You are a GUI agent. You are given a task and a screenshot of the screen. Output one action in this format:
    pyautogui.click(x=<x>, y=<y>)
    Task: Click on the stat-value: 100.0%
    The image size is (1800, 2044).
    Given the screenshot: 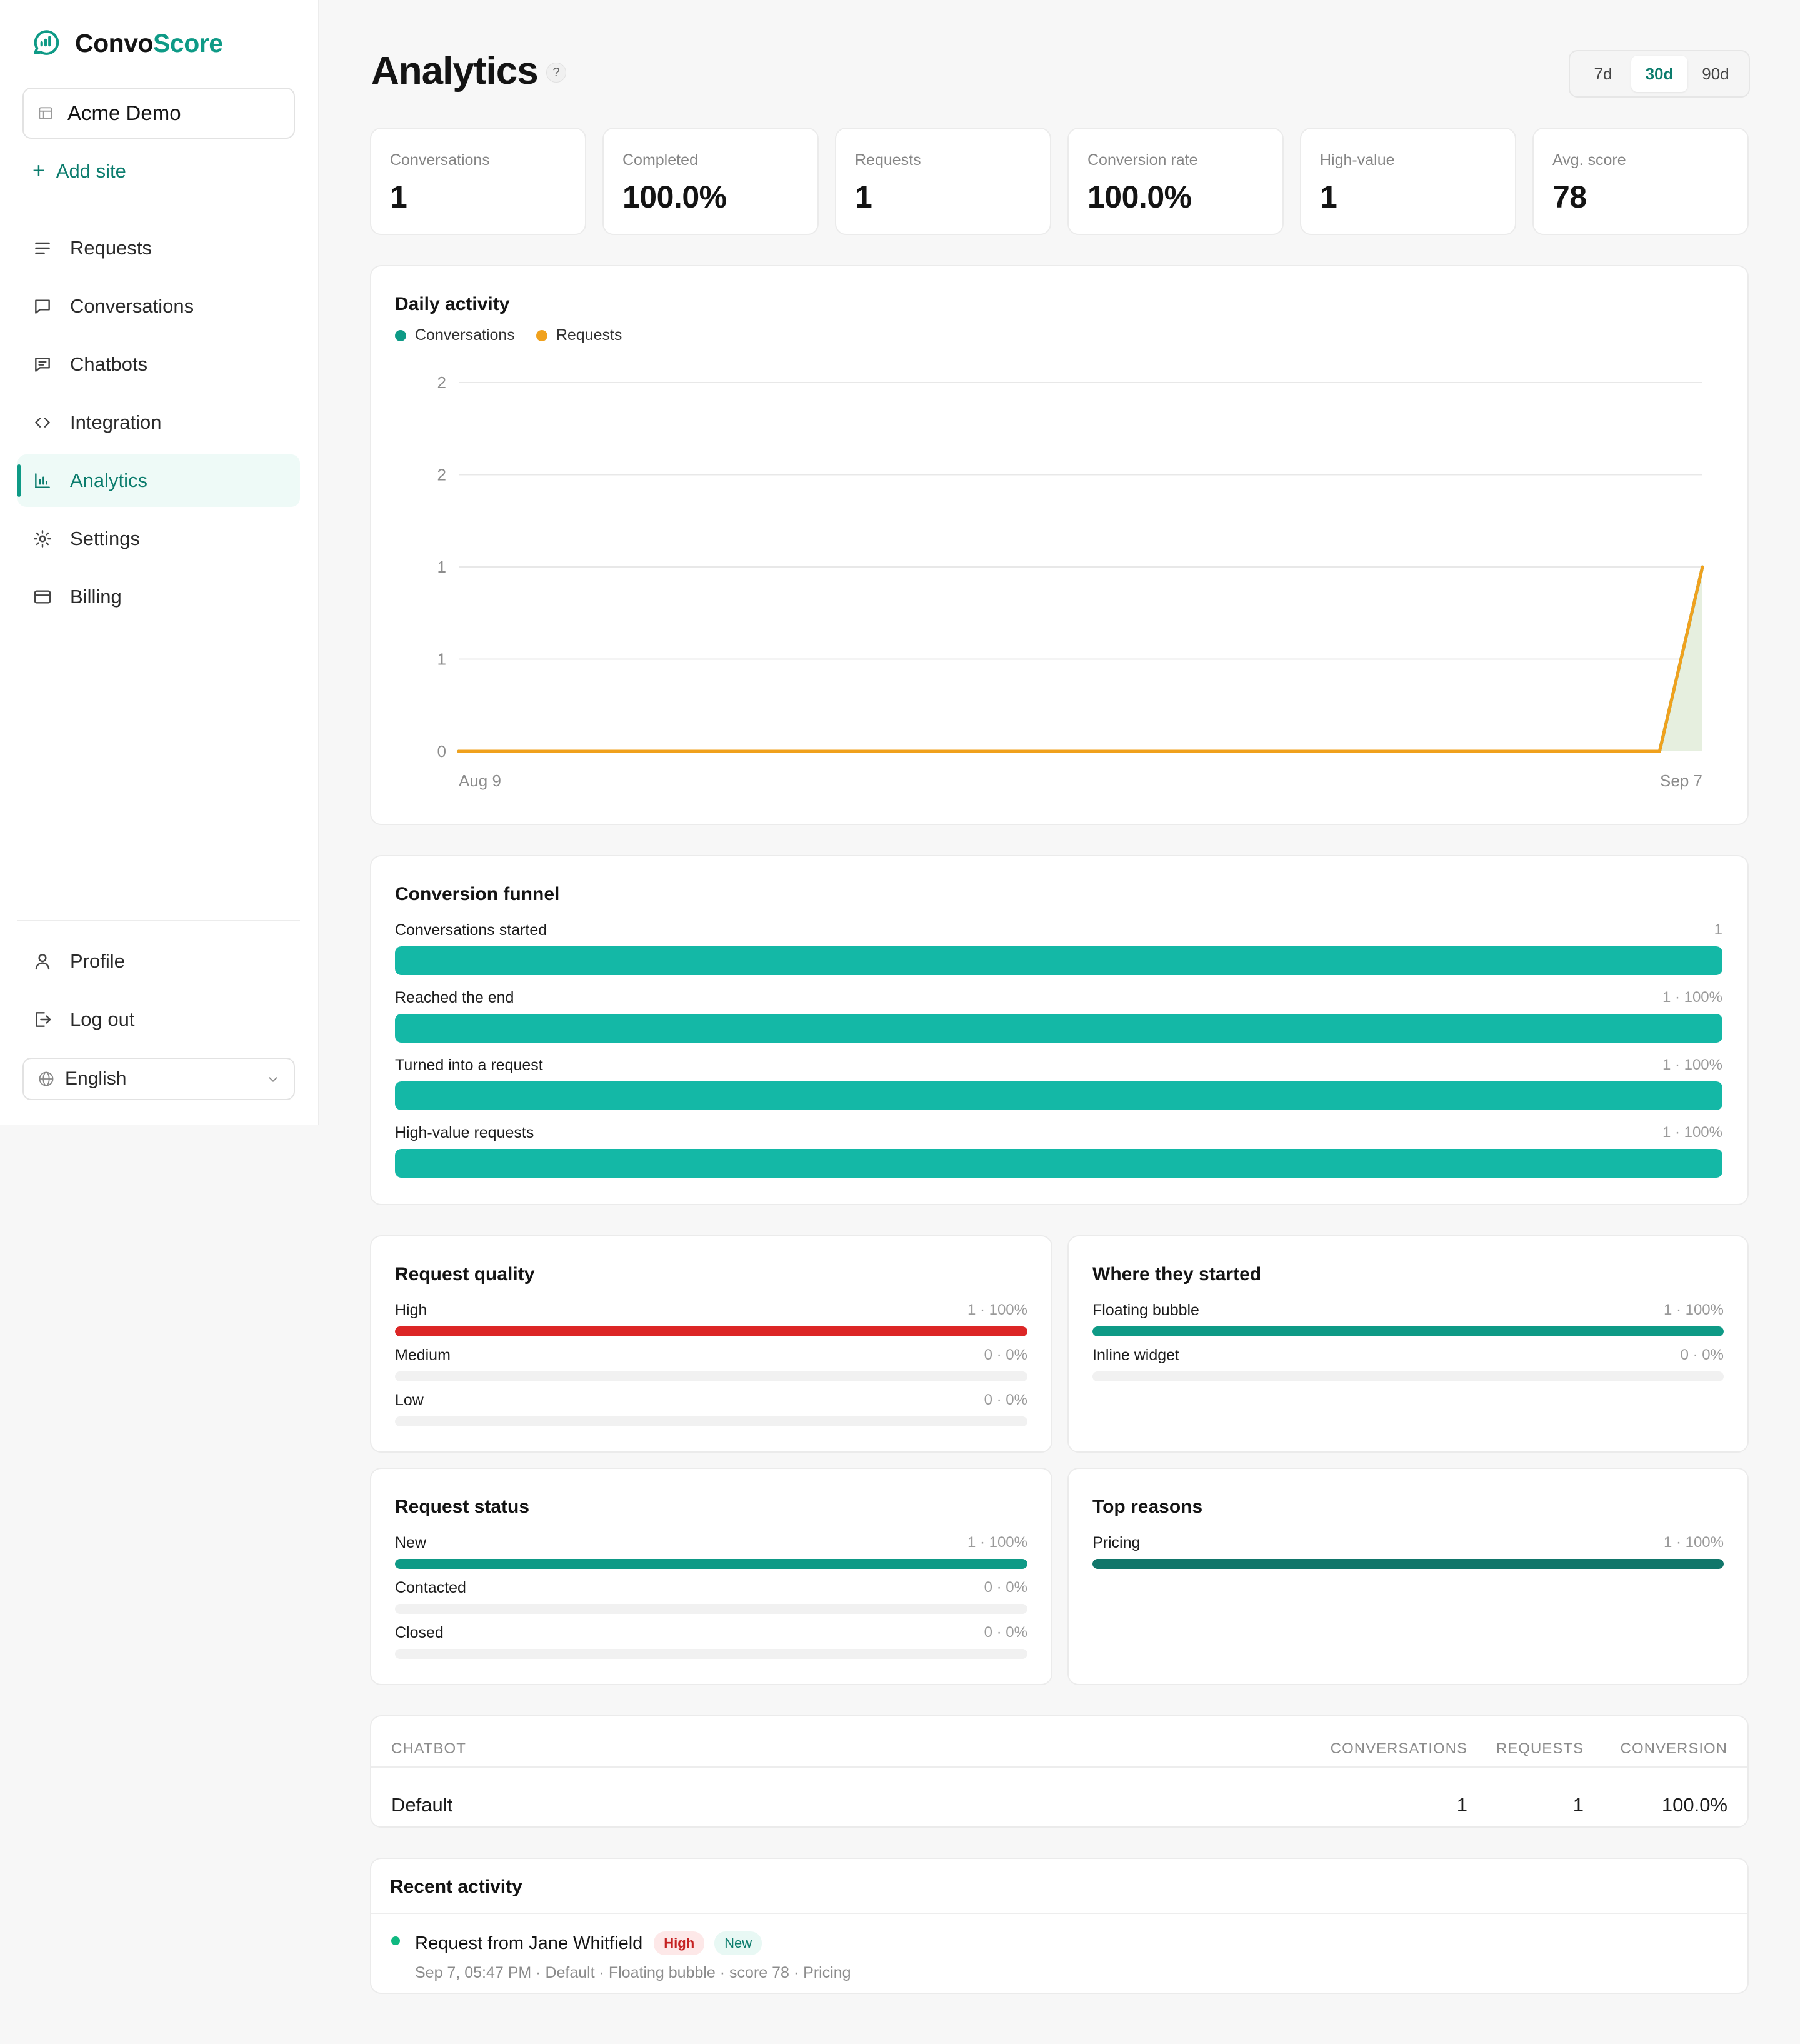 What is the action you would take?
    pyautogui.click(x=1140, y=197)
    